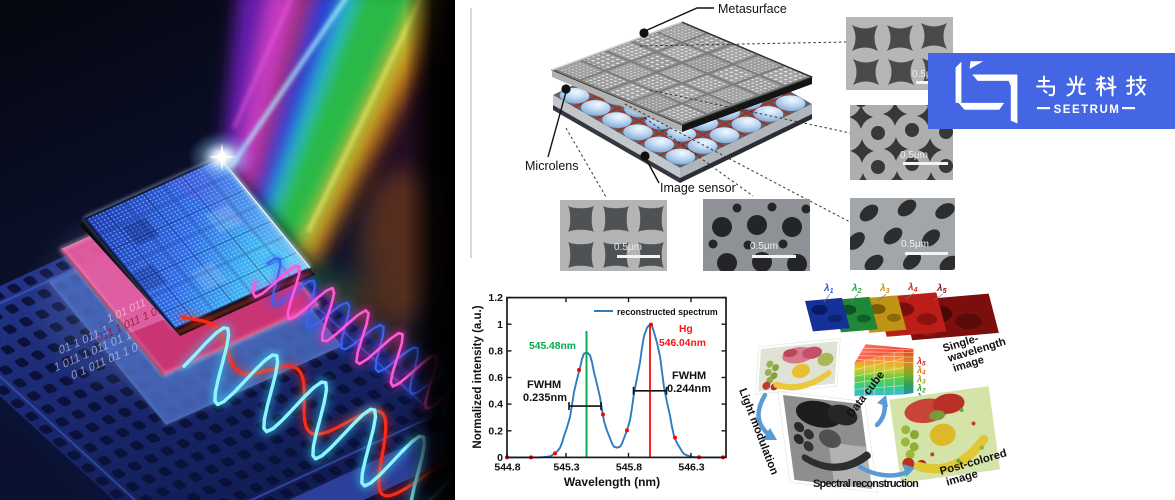 This screenshot has height=500, width=1175. I want to click on svg-text: 1.2, so click(495, 298).